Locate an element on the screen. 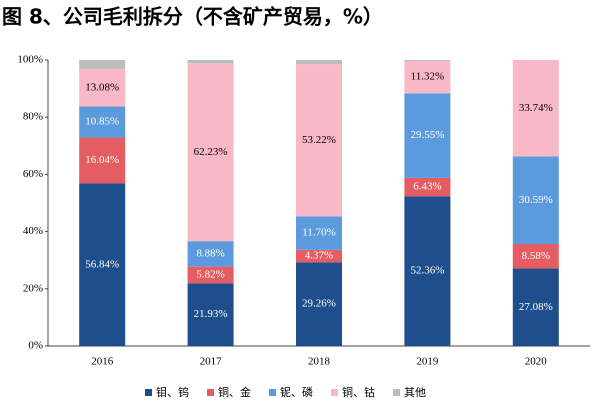 The height and width of the screenshot is (405, 600). legend-label: 铜、金 is located at coordinates (234, 392).